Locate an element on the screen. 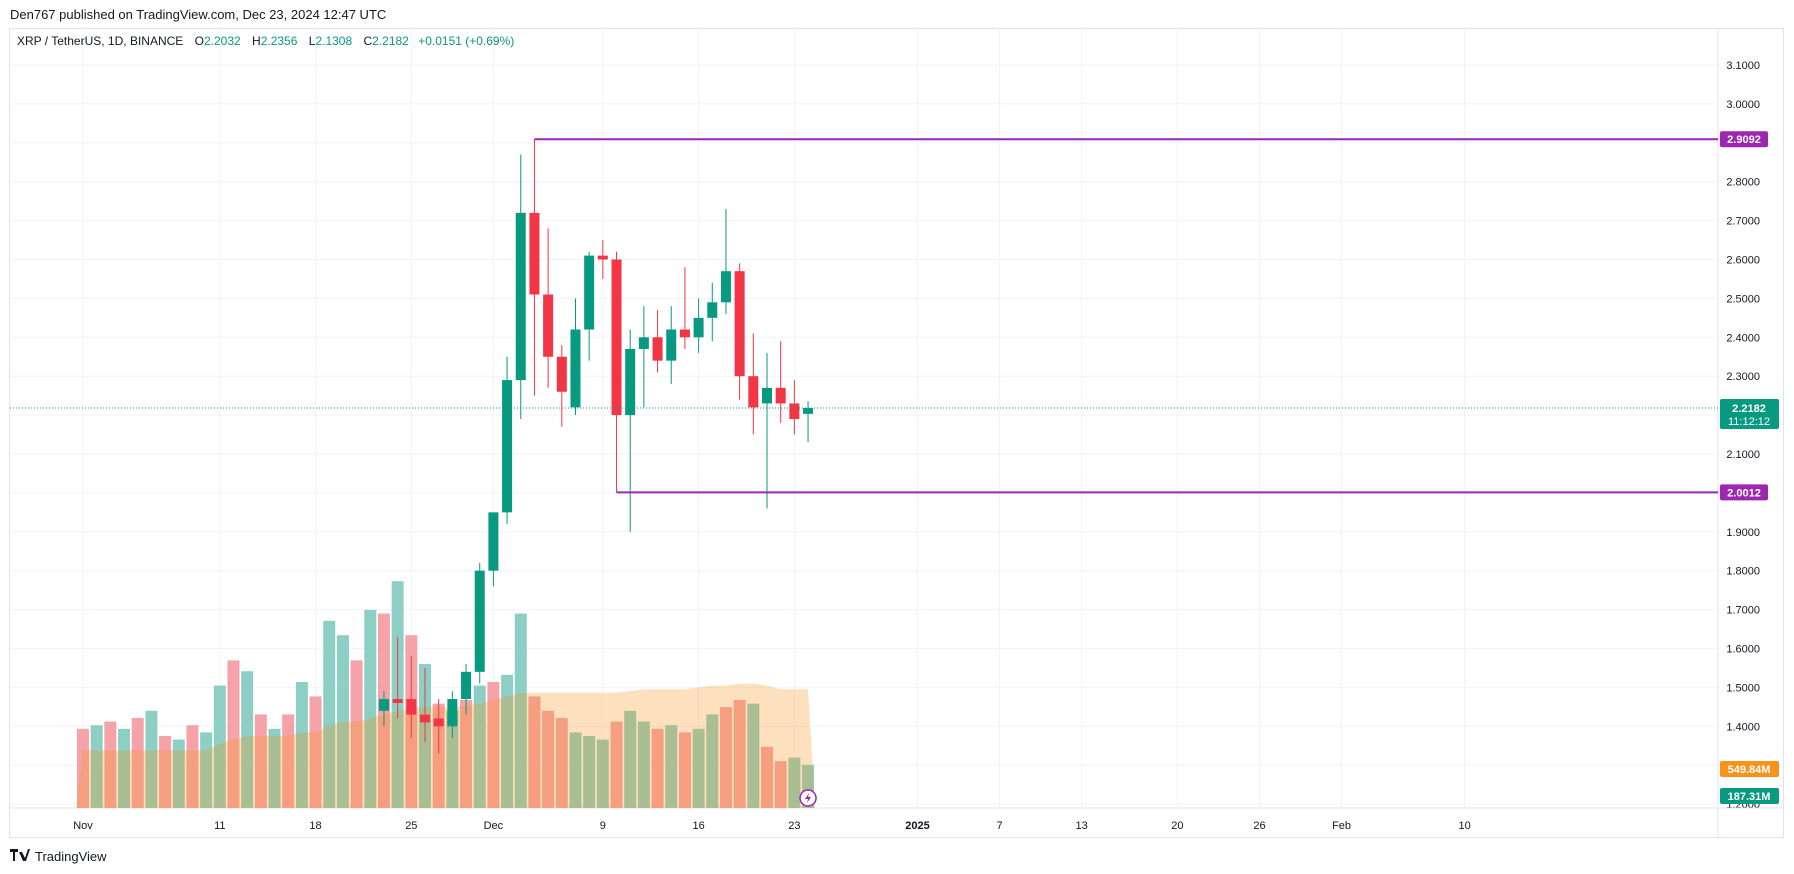 This screenshot has width=1794, height=874. change-value: +0.0151 (+0.69%) is located at coordinates (466, 41).